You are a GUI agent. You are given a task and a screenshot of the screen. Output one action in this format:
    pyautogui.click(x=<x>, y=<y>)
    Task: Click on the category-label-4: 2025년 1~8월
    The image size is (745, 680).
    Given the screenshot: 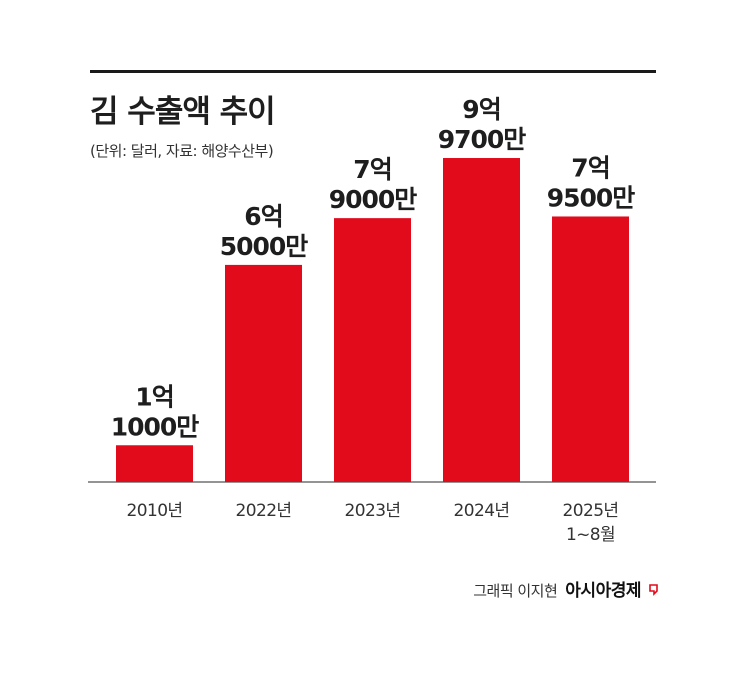 What is the action you would take?
    pyautogui.click(x=591, y=523)
    